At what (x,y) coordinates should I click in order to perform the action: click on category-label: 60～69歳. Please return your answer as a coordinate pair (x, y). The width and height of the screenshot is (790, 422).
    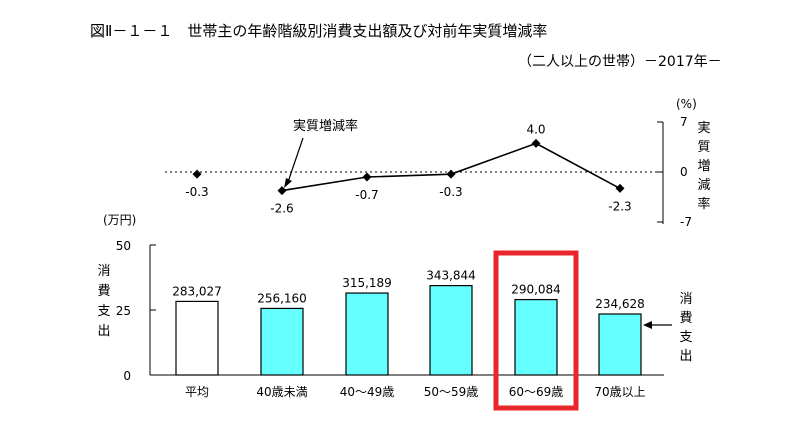
    Looking at the image, I should click on (536, 392).